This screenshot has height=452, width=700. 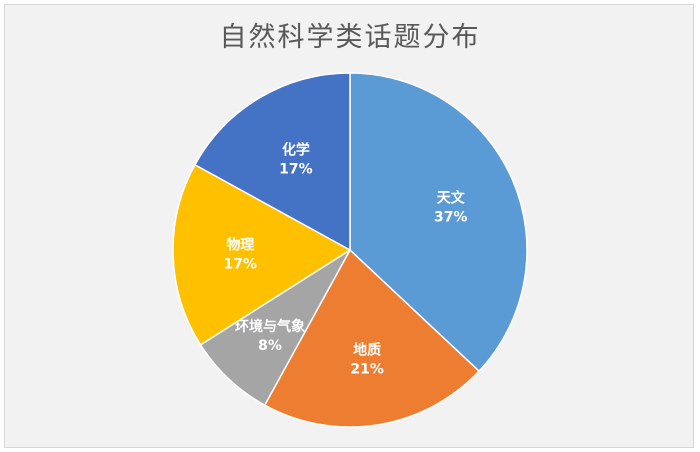 I want to click on slice-label-4: 化学, so click(x=296, y=150).